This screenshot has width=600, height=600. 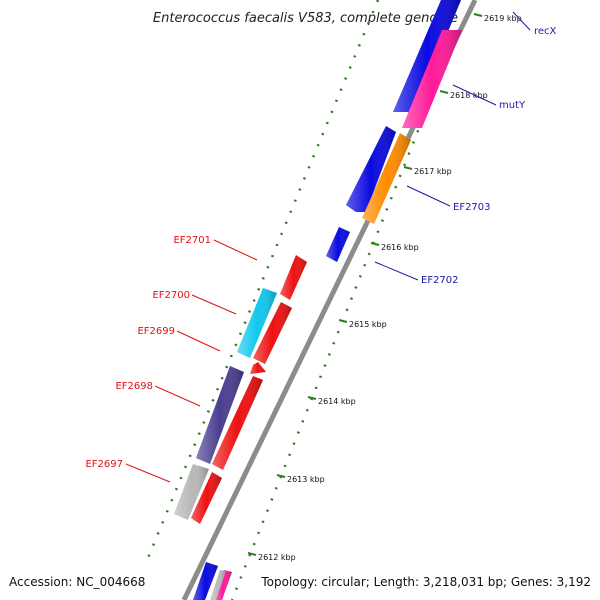 I want to click on gene-label-ef2700: EF2700, so click(x=171, y=295).